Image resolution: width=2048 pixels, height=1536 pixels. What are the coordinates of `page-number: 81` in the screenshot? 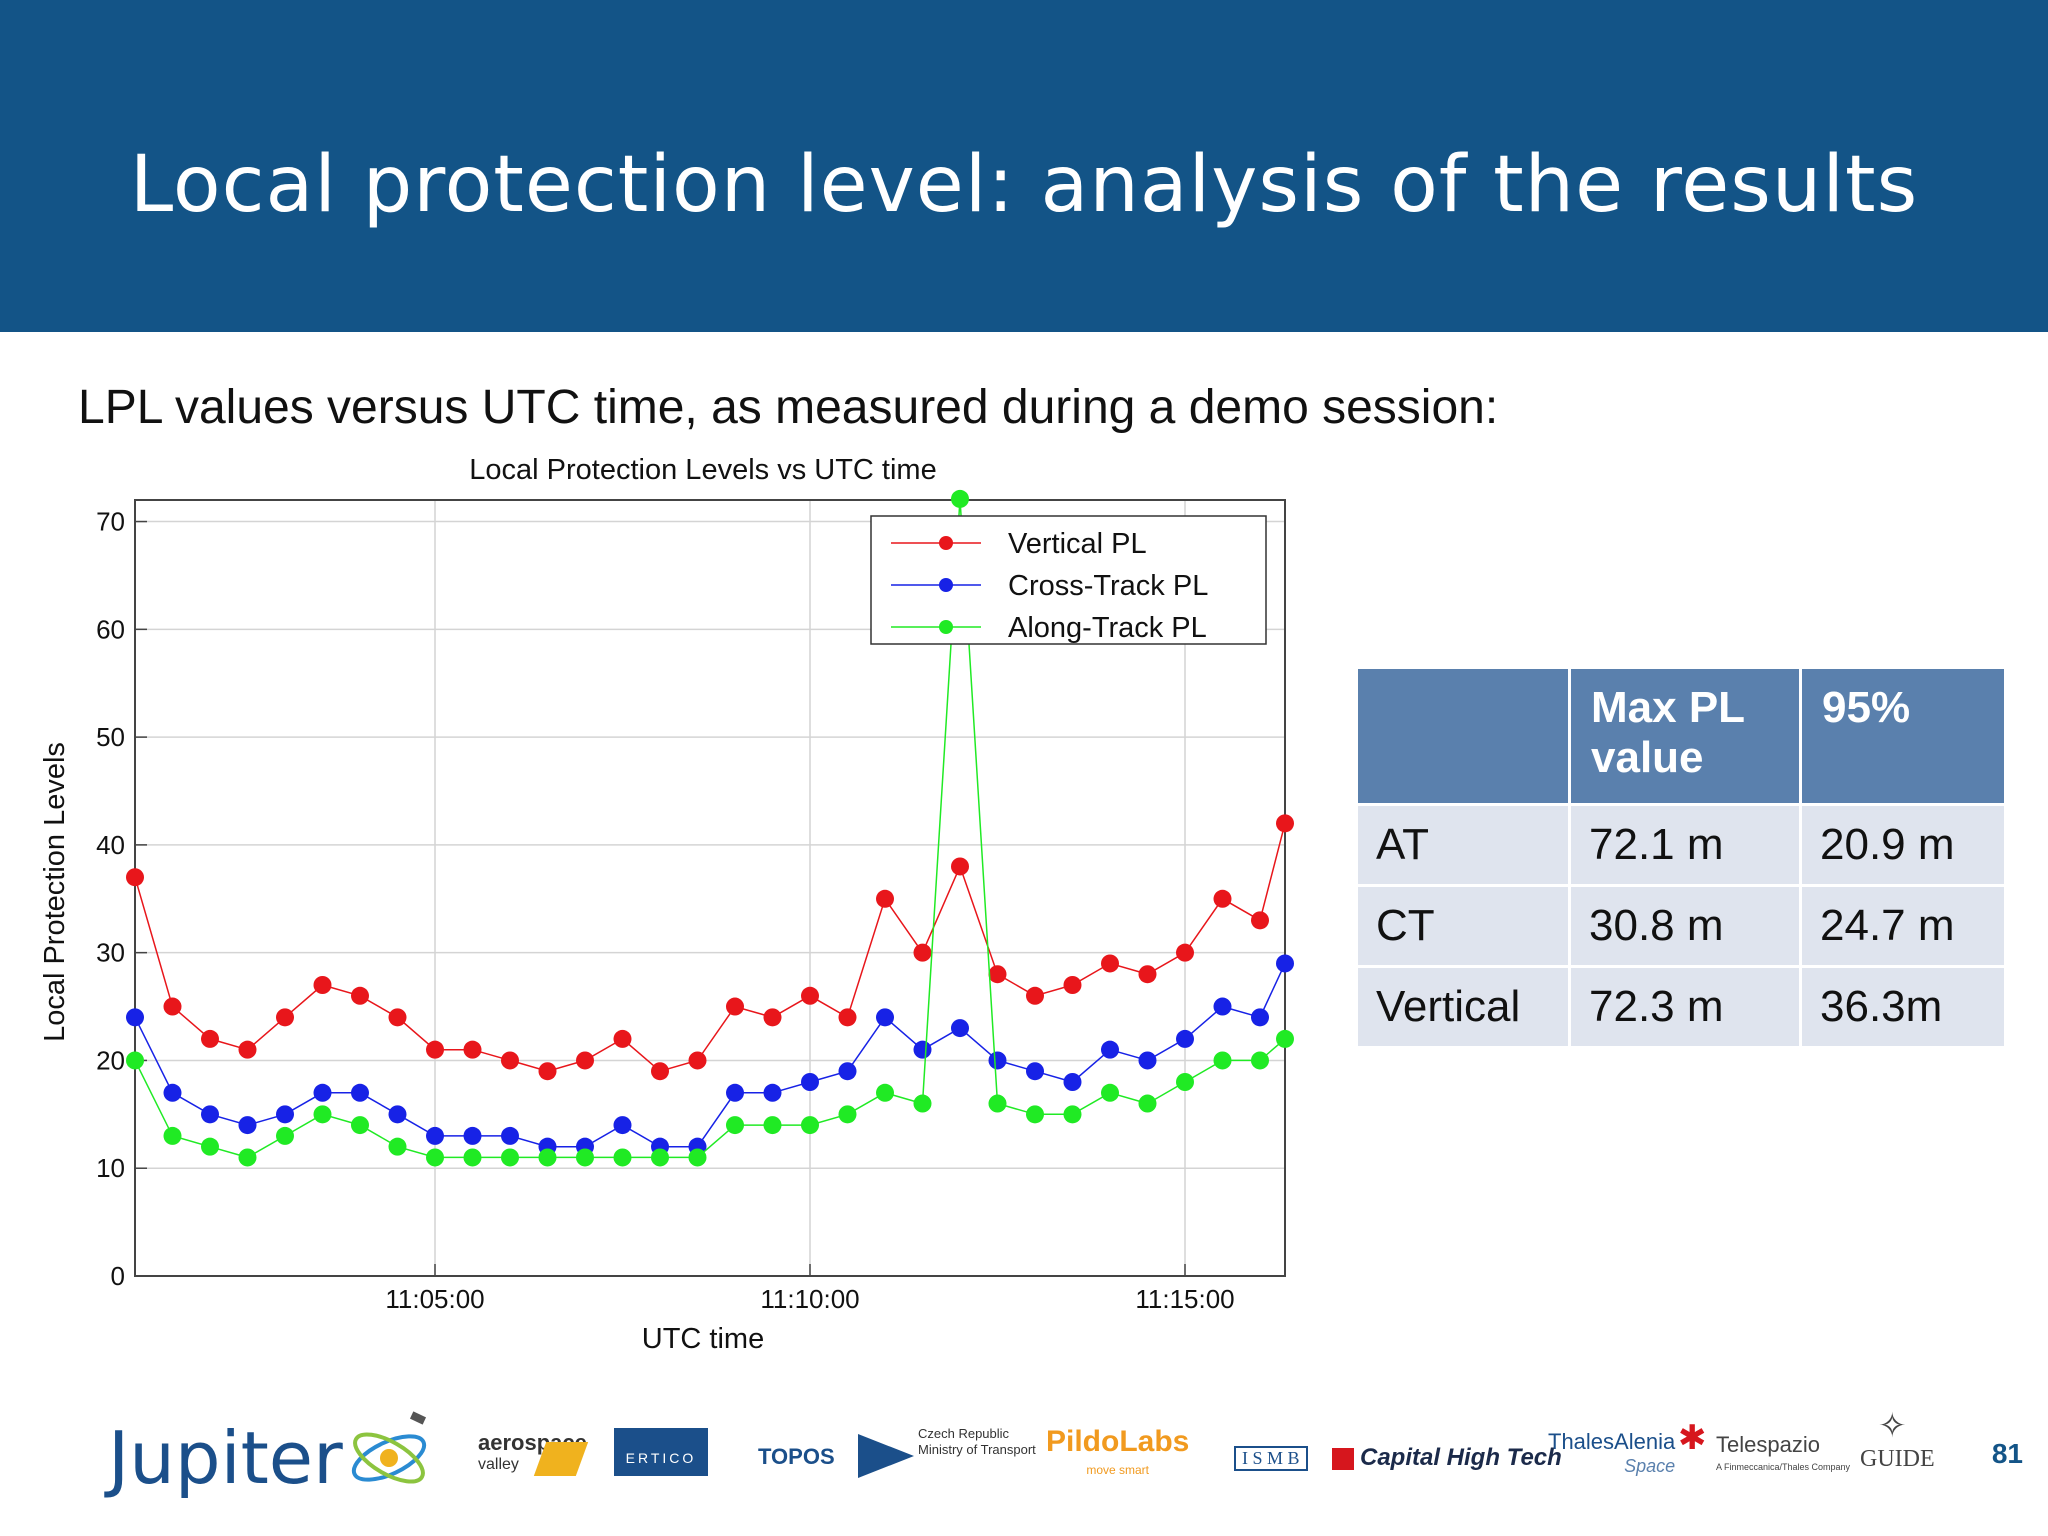 It's located at (2007, 1453).